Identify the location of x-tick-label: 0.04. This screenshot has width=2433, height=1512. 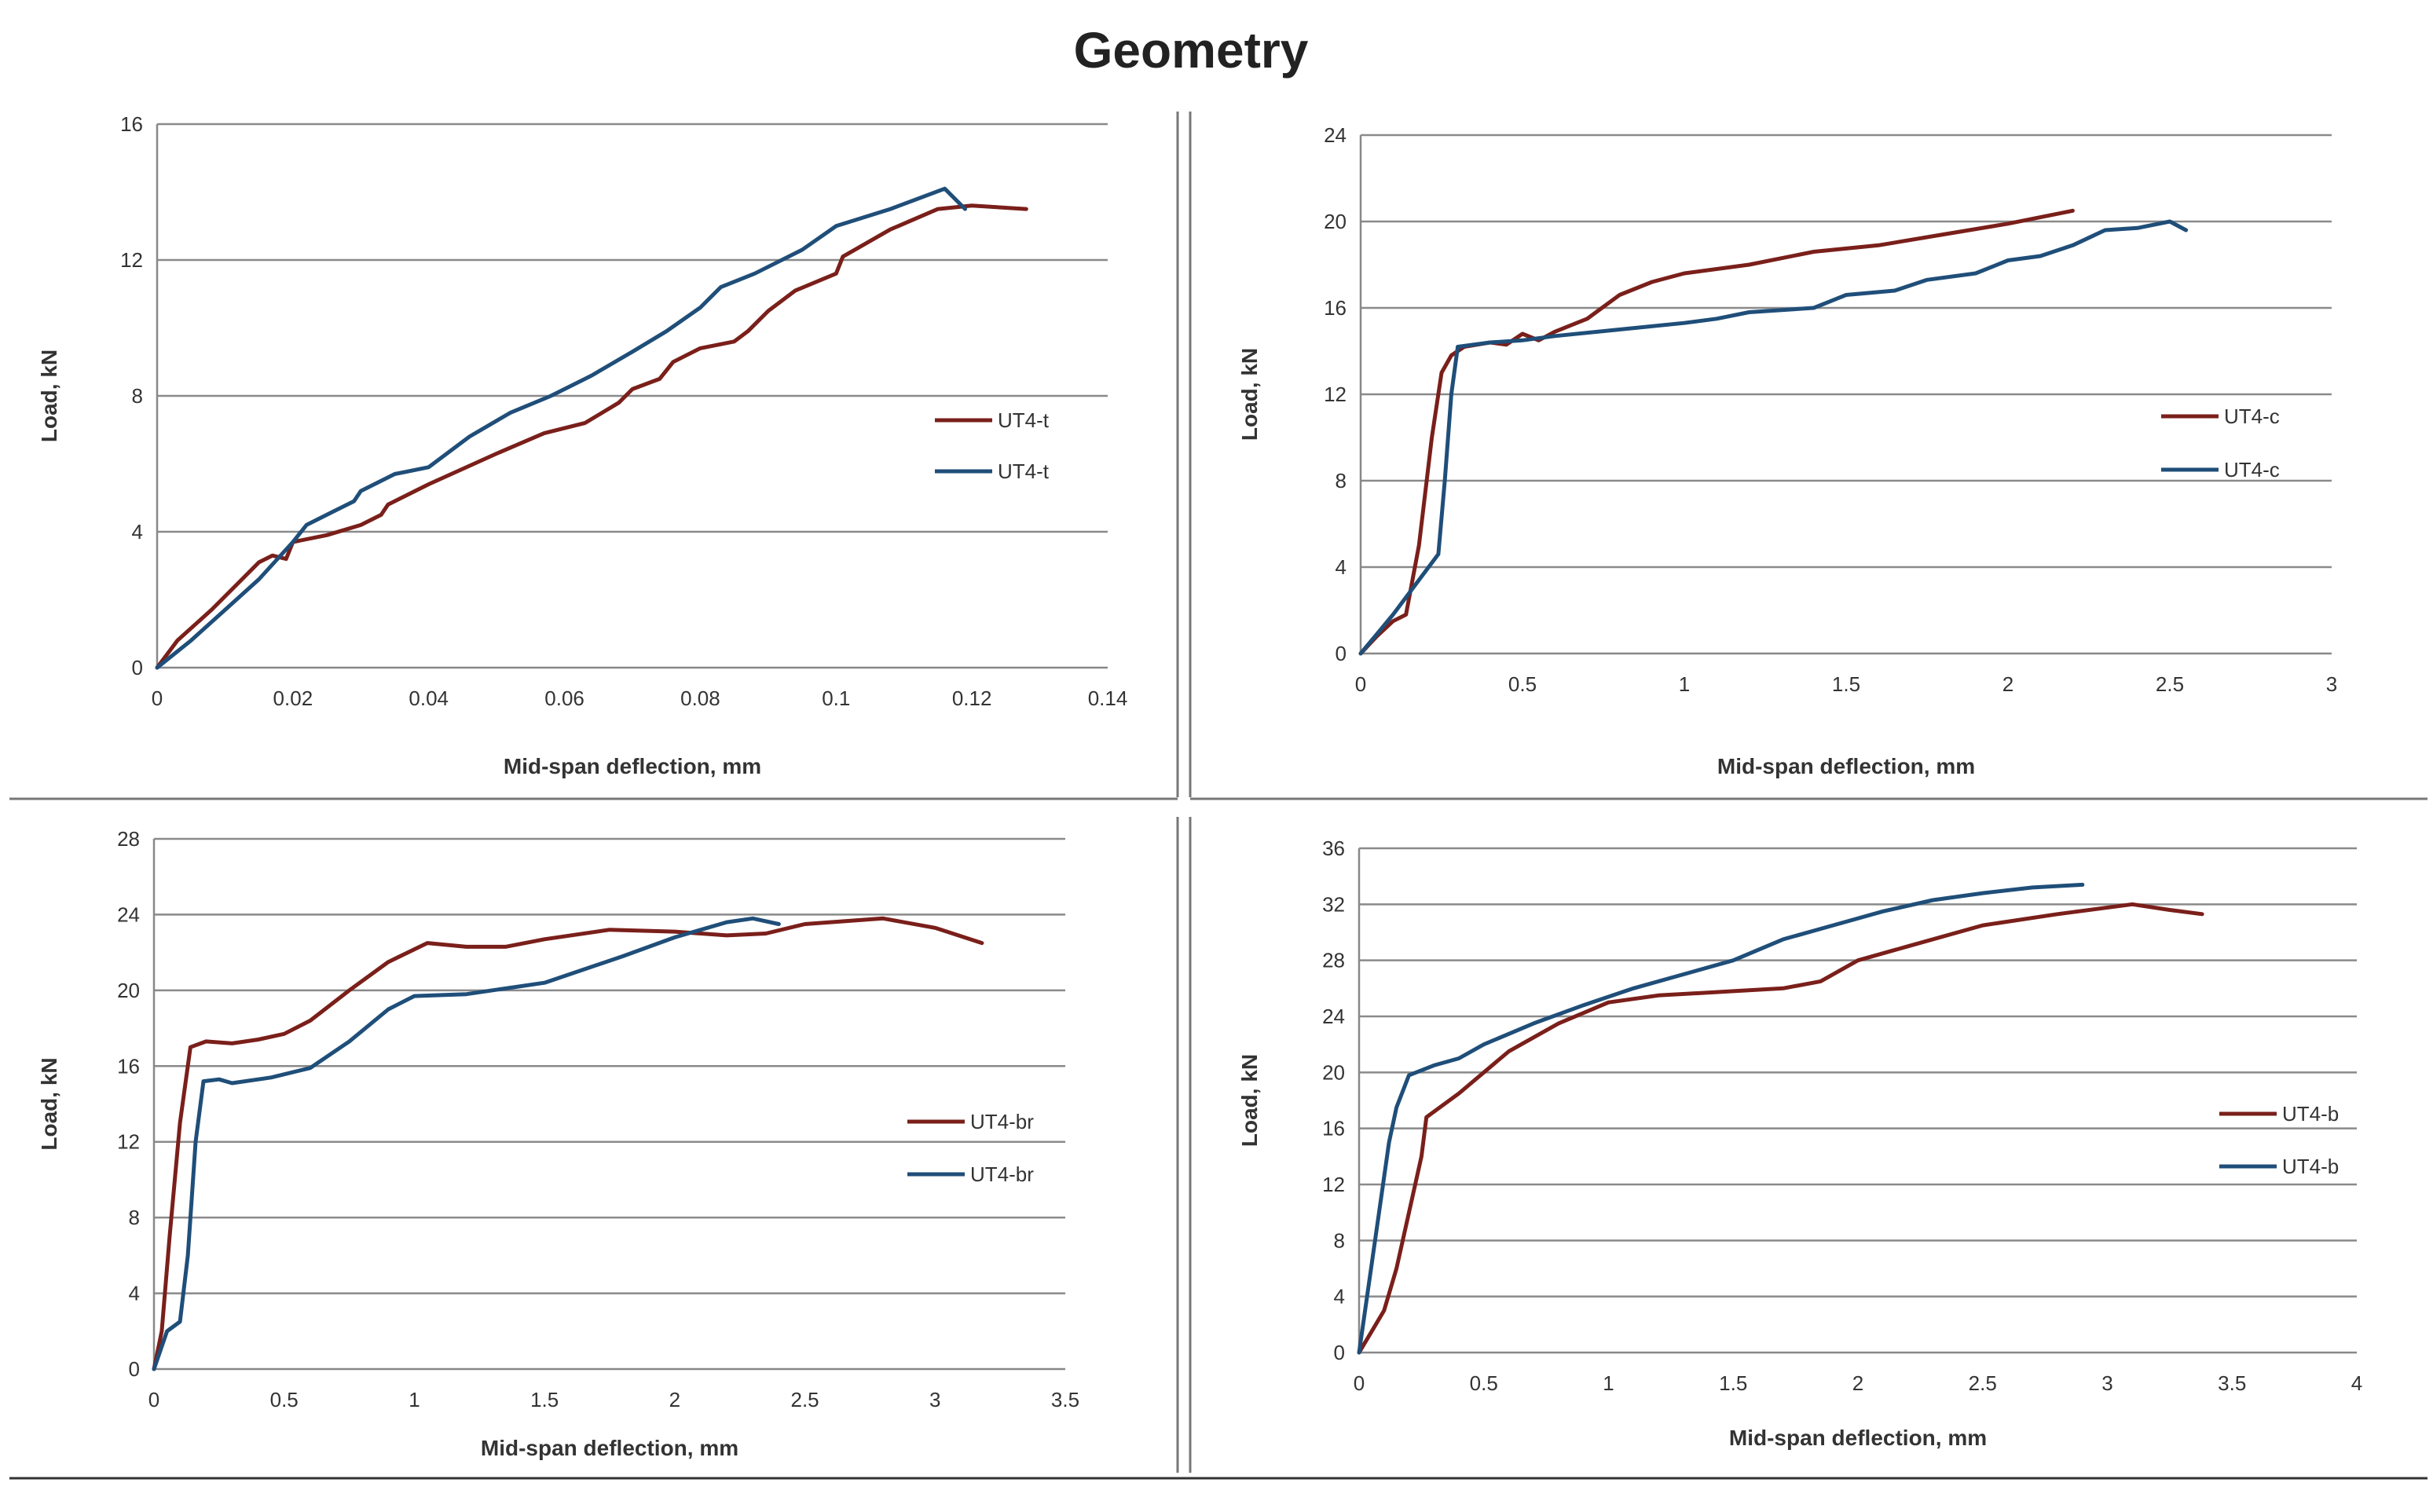
(429, 698).